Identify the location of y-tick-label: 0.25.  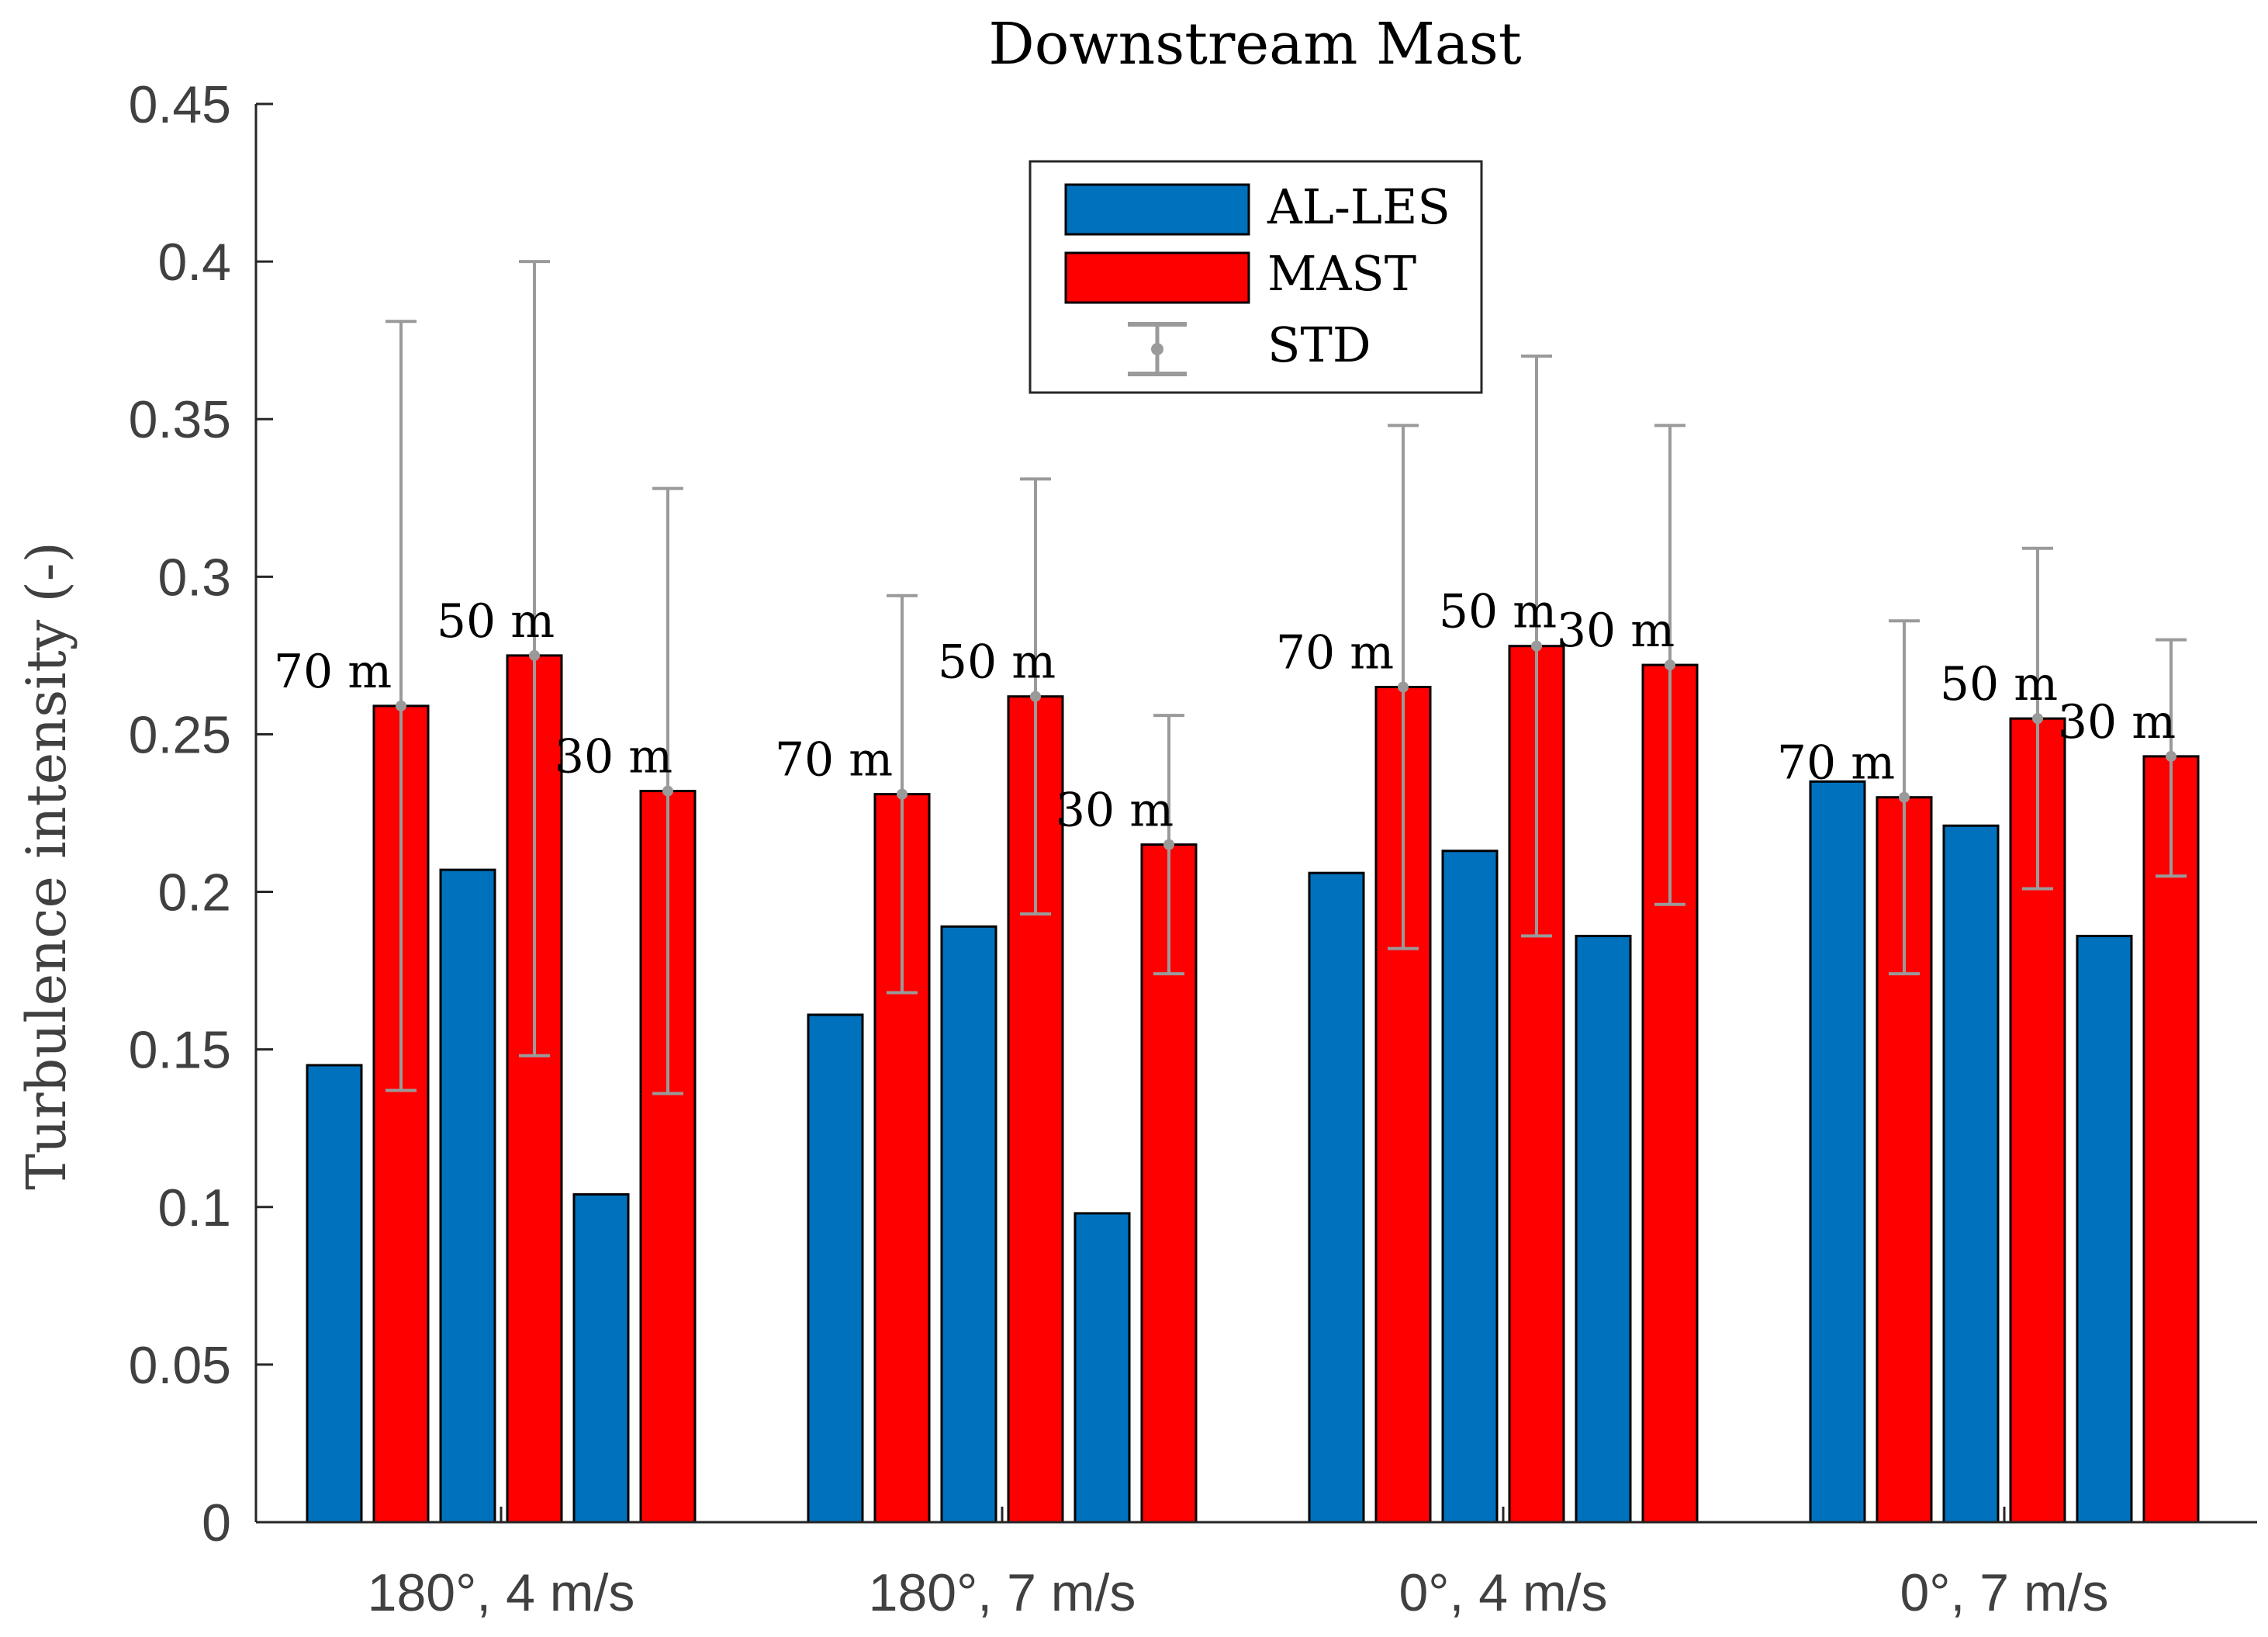
(180, 734).